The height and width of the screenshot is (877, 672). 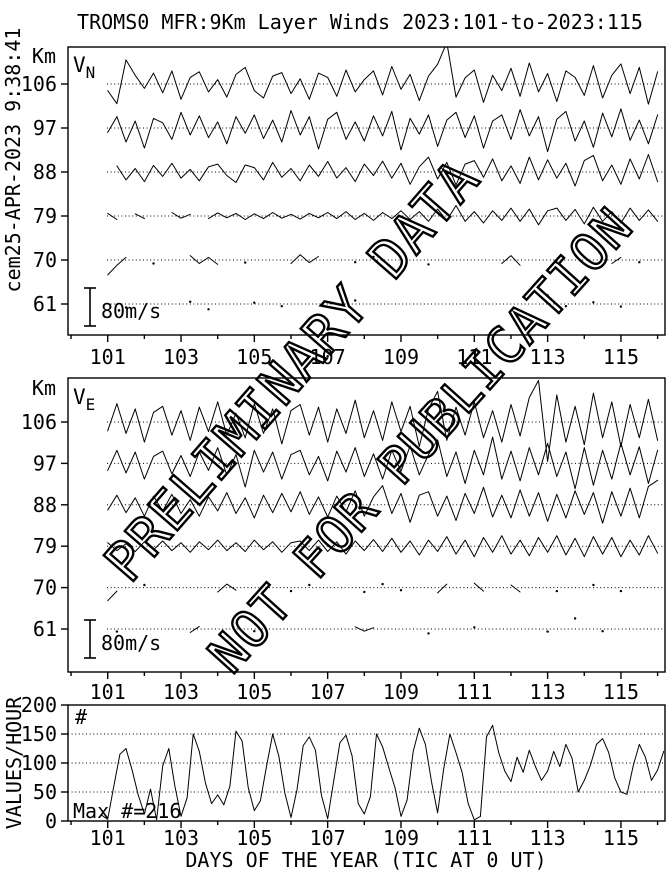 I want to click on x-axis-title: DAYS OF THE YEAR (TIC AT 0 UT), so click(x=365, y=860).